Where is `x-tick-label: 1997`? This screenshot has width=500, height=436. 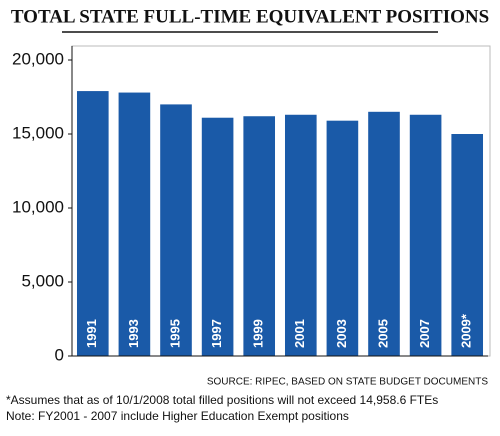
x-tick-label: 1997 is located at coordinates (216, 333).